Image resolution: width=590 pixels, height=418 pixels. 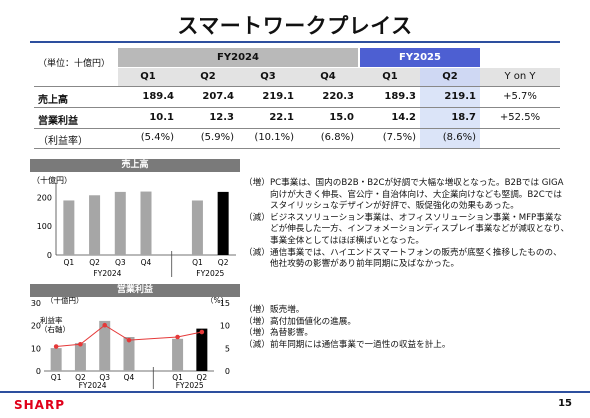 I want to click on list-item: （減） 前年同期には通信事業で一過性の収益を計上。, so click(x=407, y=346).